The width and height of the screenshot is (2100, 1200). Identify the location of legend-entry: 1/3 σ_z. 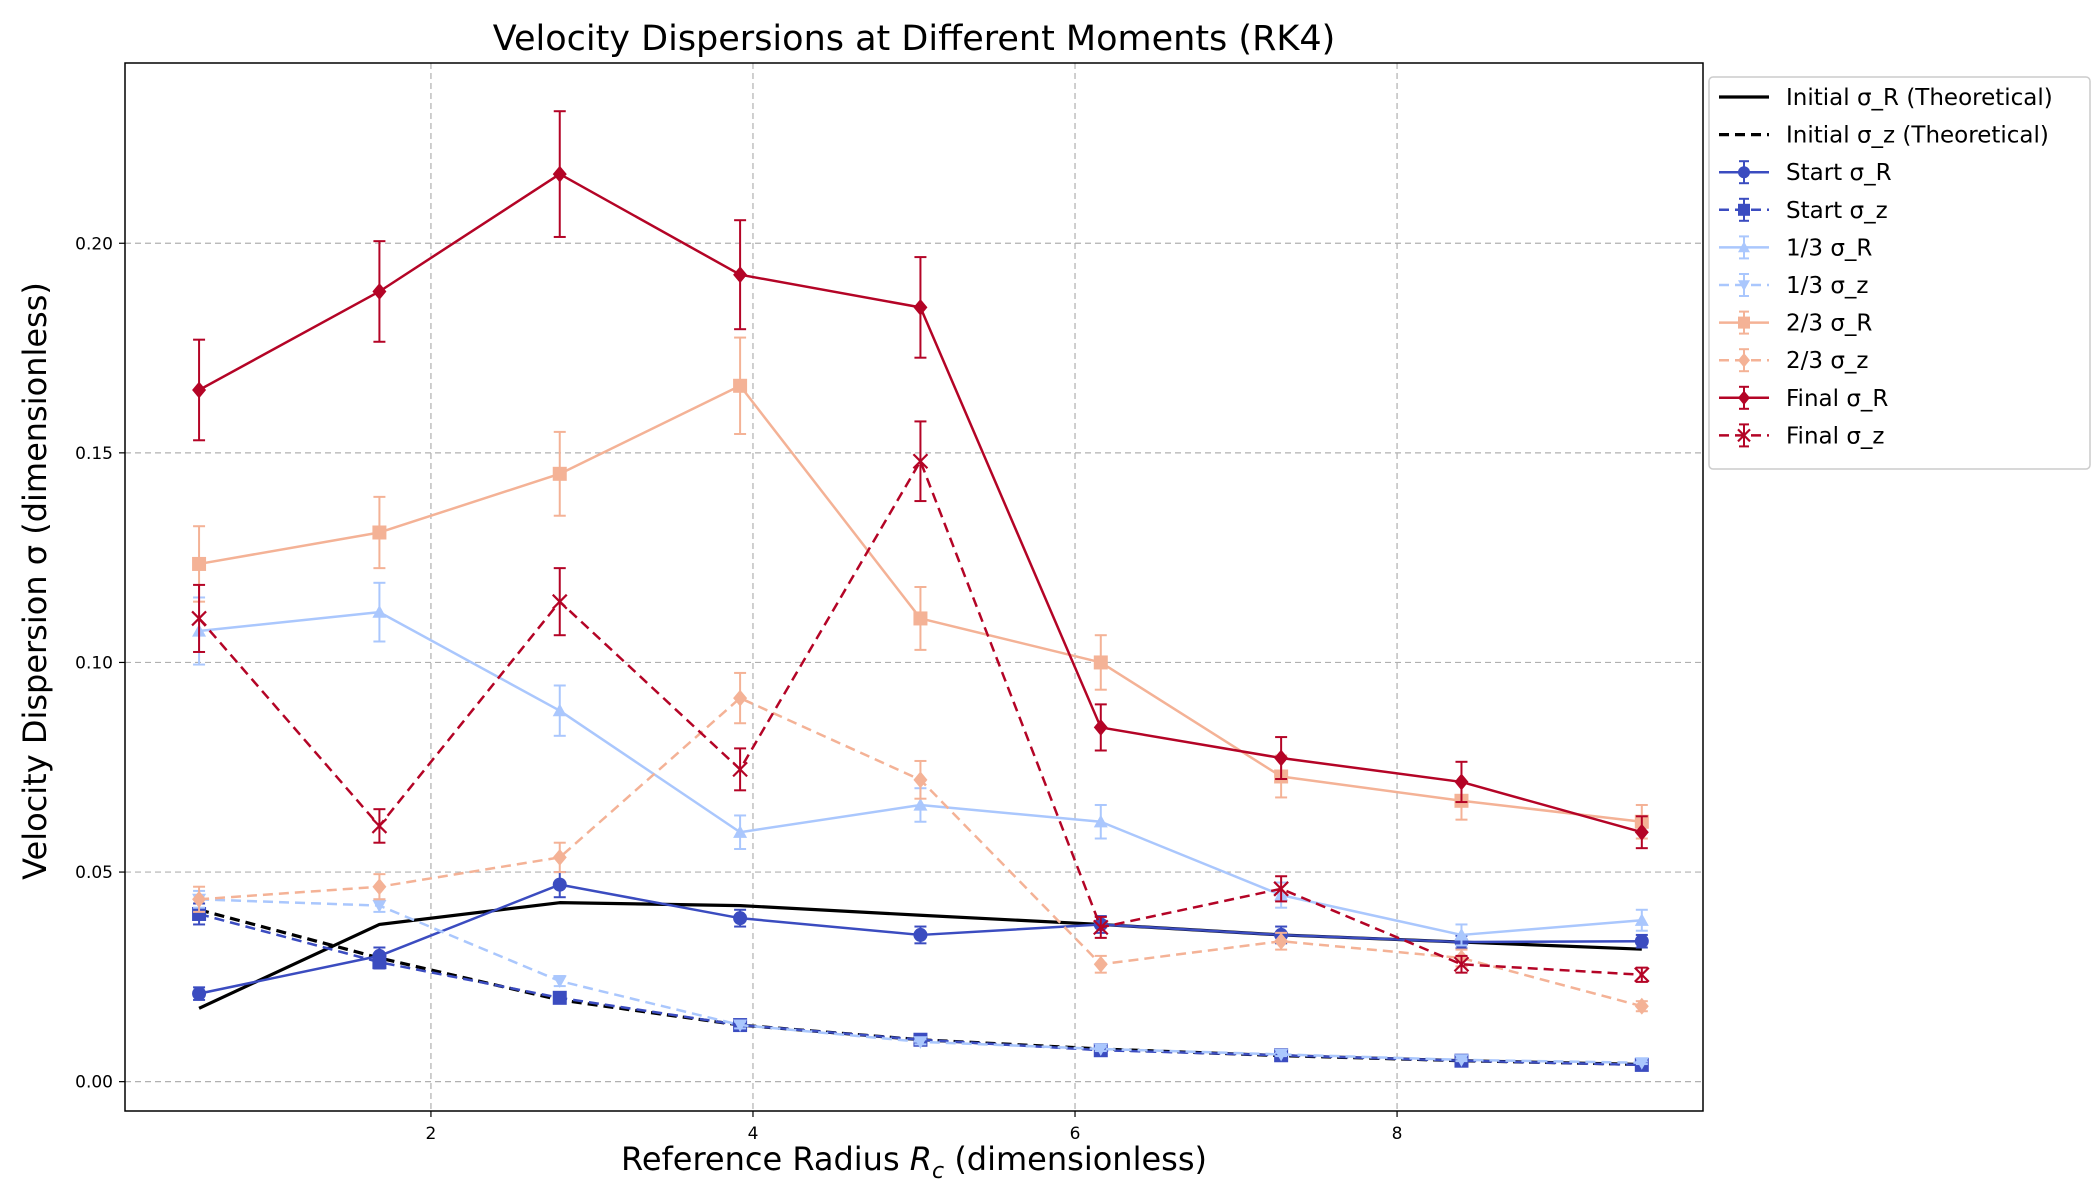
(1793, 286).